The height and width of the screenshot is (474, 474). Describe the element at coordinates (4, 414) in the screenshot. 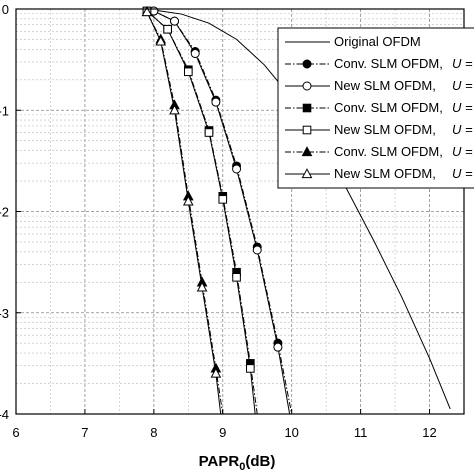

I see `y-tick-label: -4` at that location.